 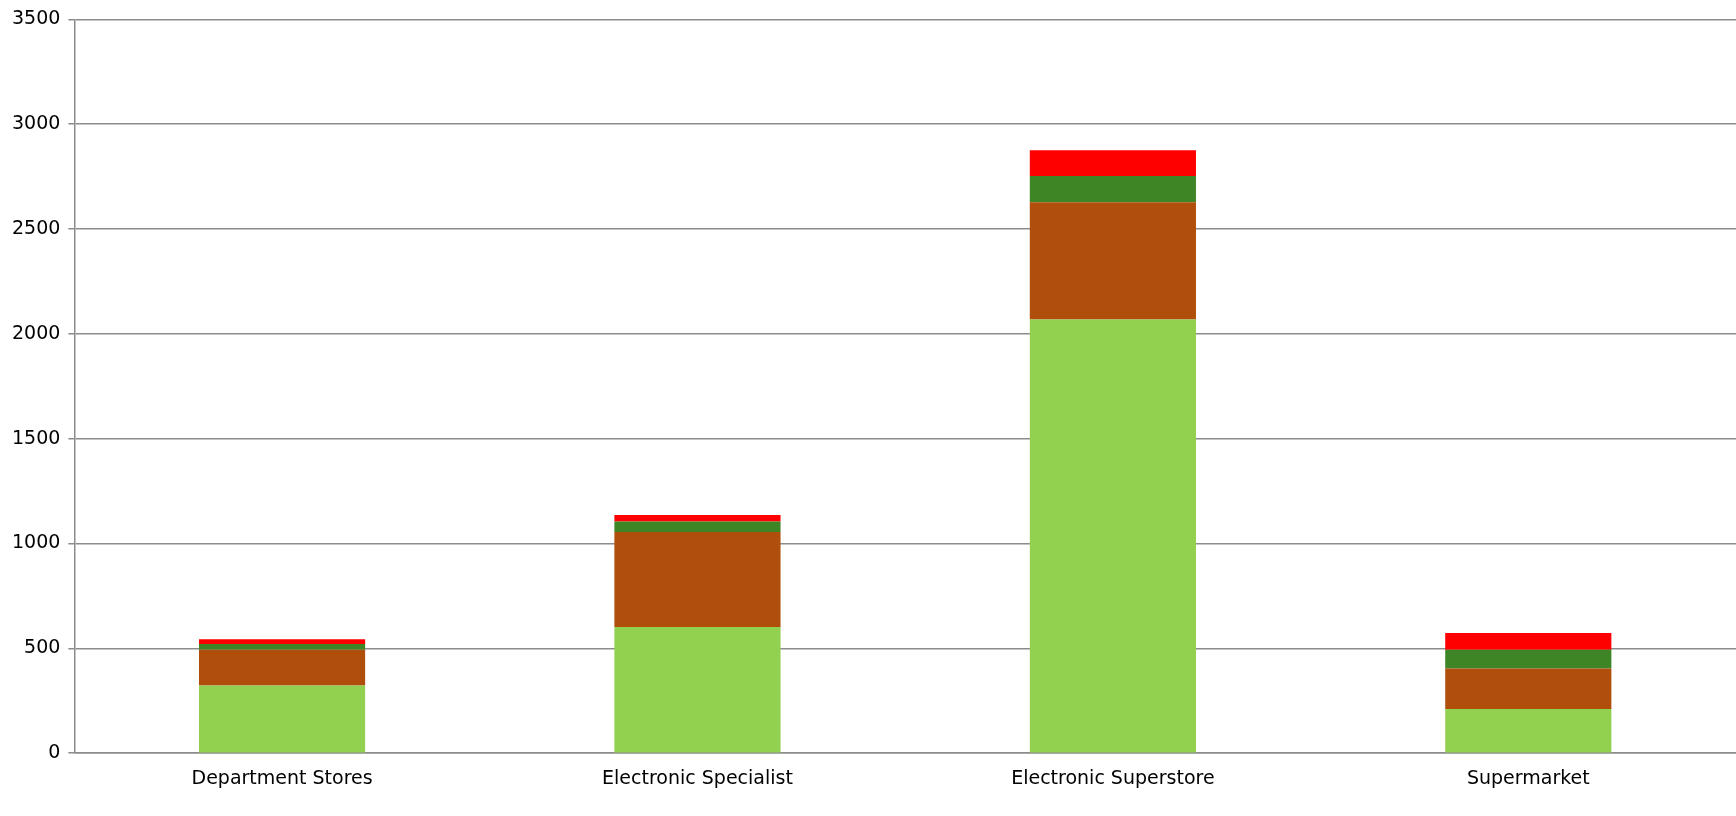 What do you see at coordinates (697, 776) in the screenshot?
I see `x-tick-label: Electronic Specialist` at bounding box center [697, 776].